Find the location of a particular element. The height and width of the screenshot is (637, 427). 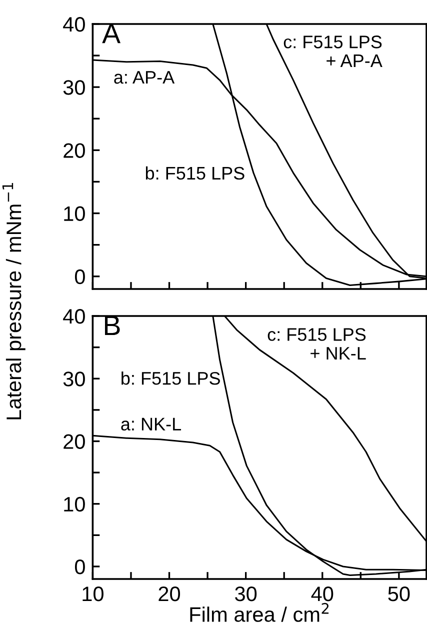

annotation: c: F515 LPS + AP-A is located at coordinates (333, 51).